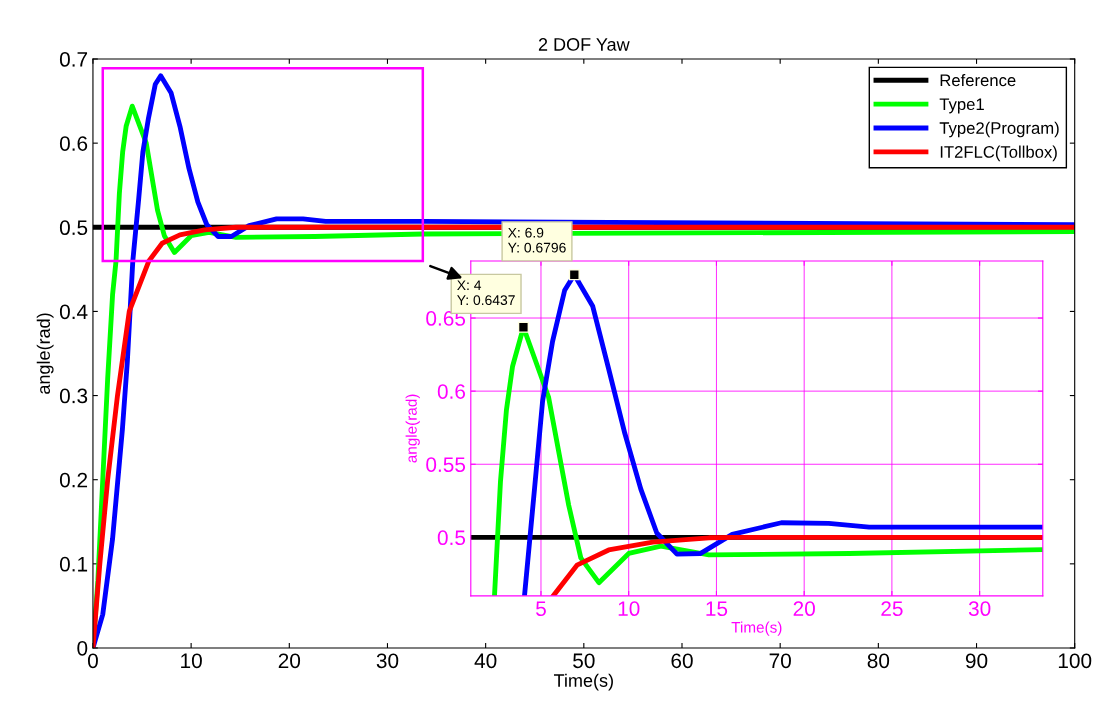  I want to click on x-tick-label: 70, so click(780, 661).